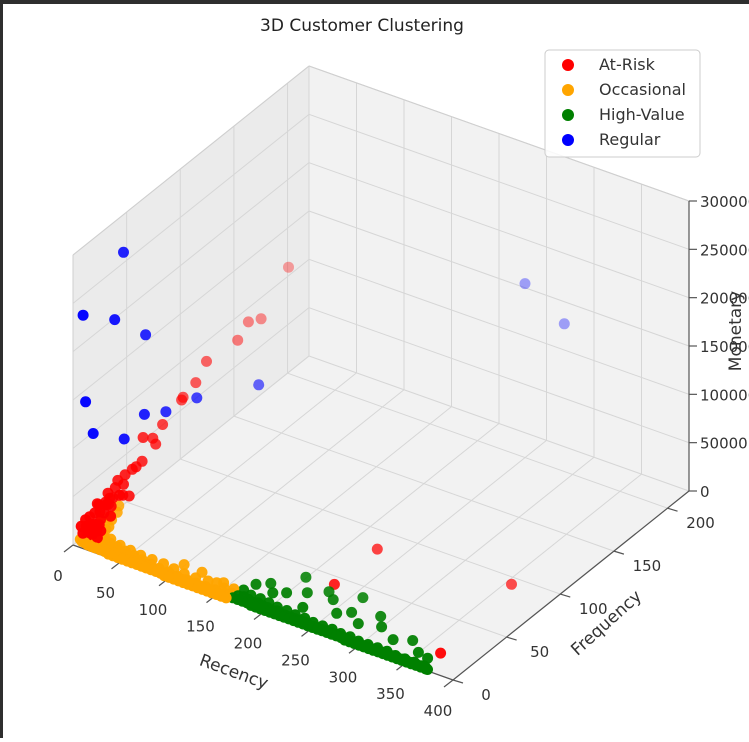 This screenshot has width=749, height=742. Describe the element at coordinates (647, 566) in the screenshot. I see `y-tick-label: 150` at that location.